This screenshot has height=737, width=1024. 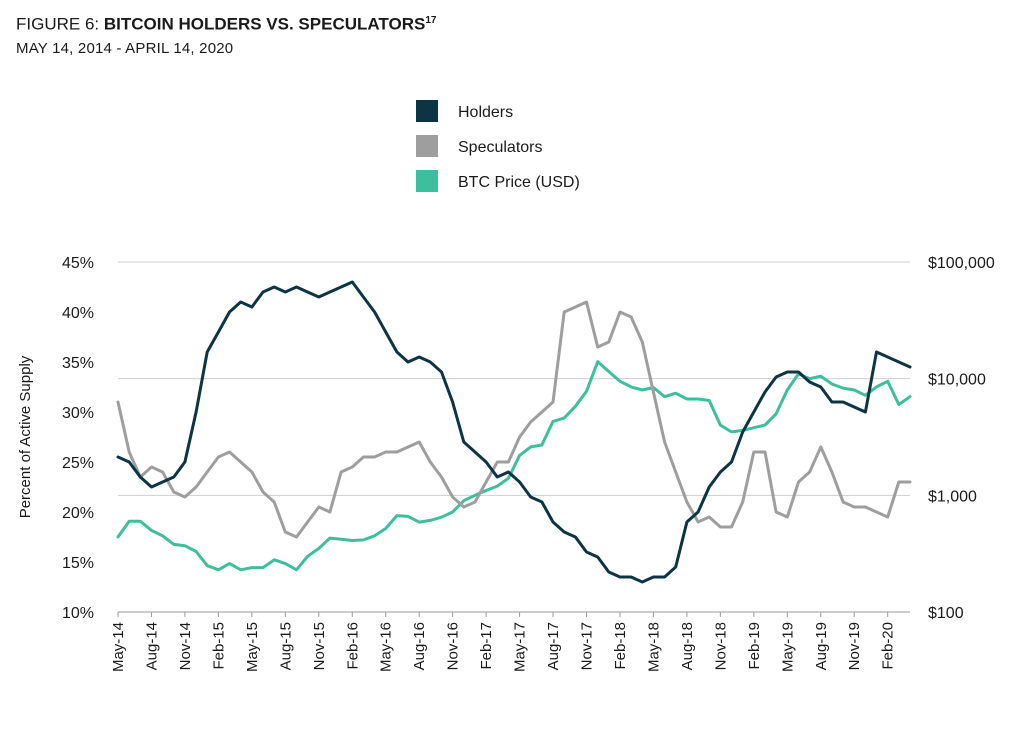 What do you see at coordinates (118, 647) in the screenshot?
I see `x-tick-label: May-14` at bounding box center [118, 647].